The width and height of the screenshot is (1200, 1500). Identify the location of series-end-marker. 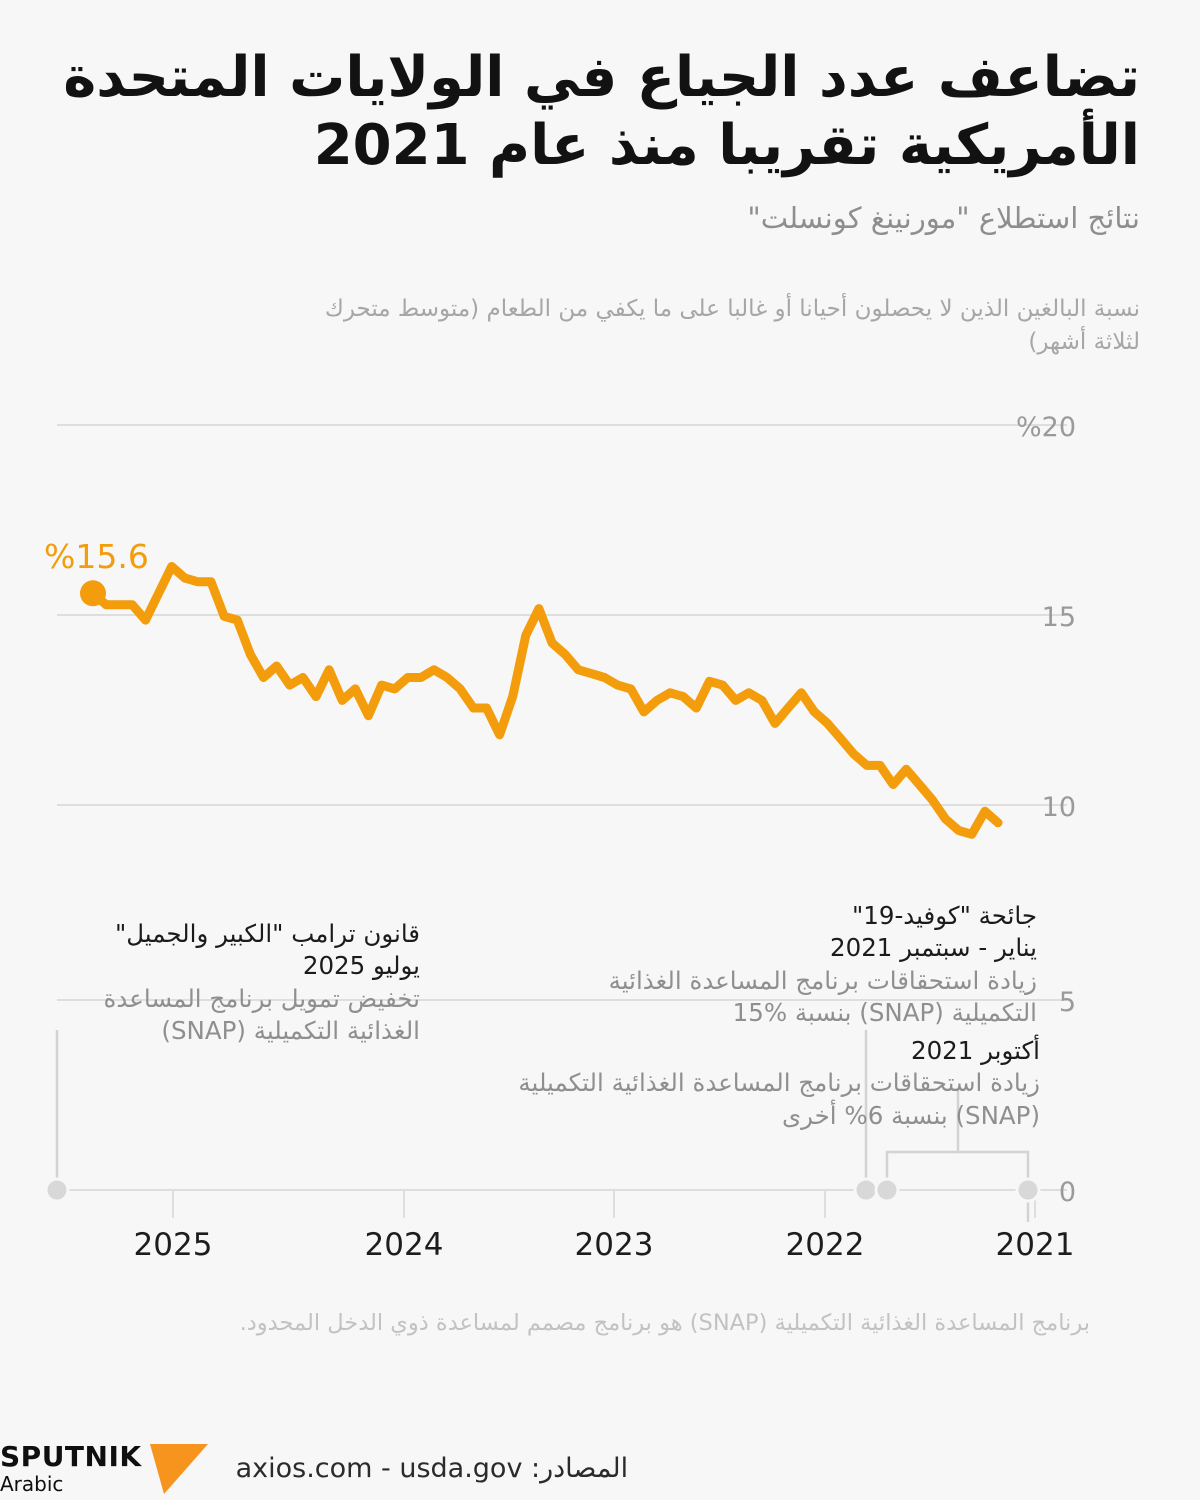
(93, 593).